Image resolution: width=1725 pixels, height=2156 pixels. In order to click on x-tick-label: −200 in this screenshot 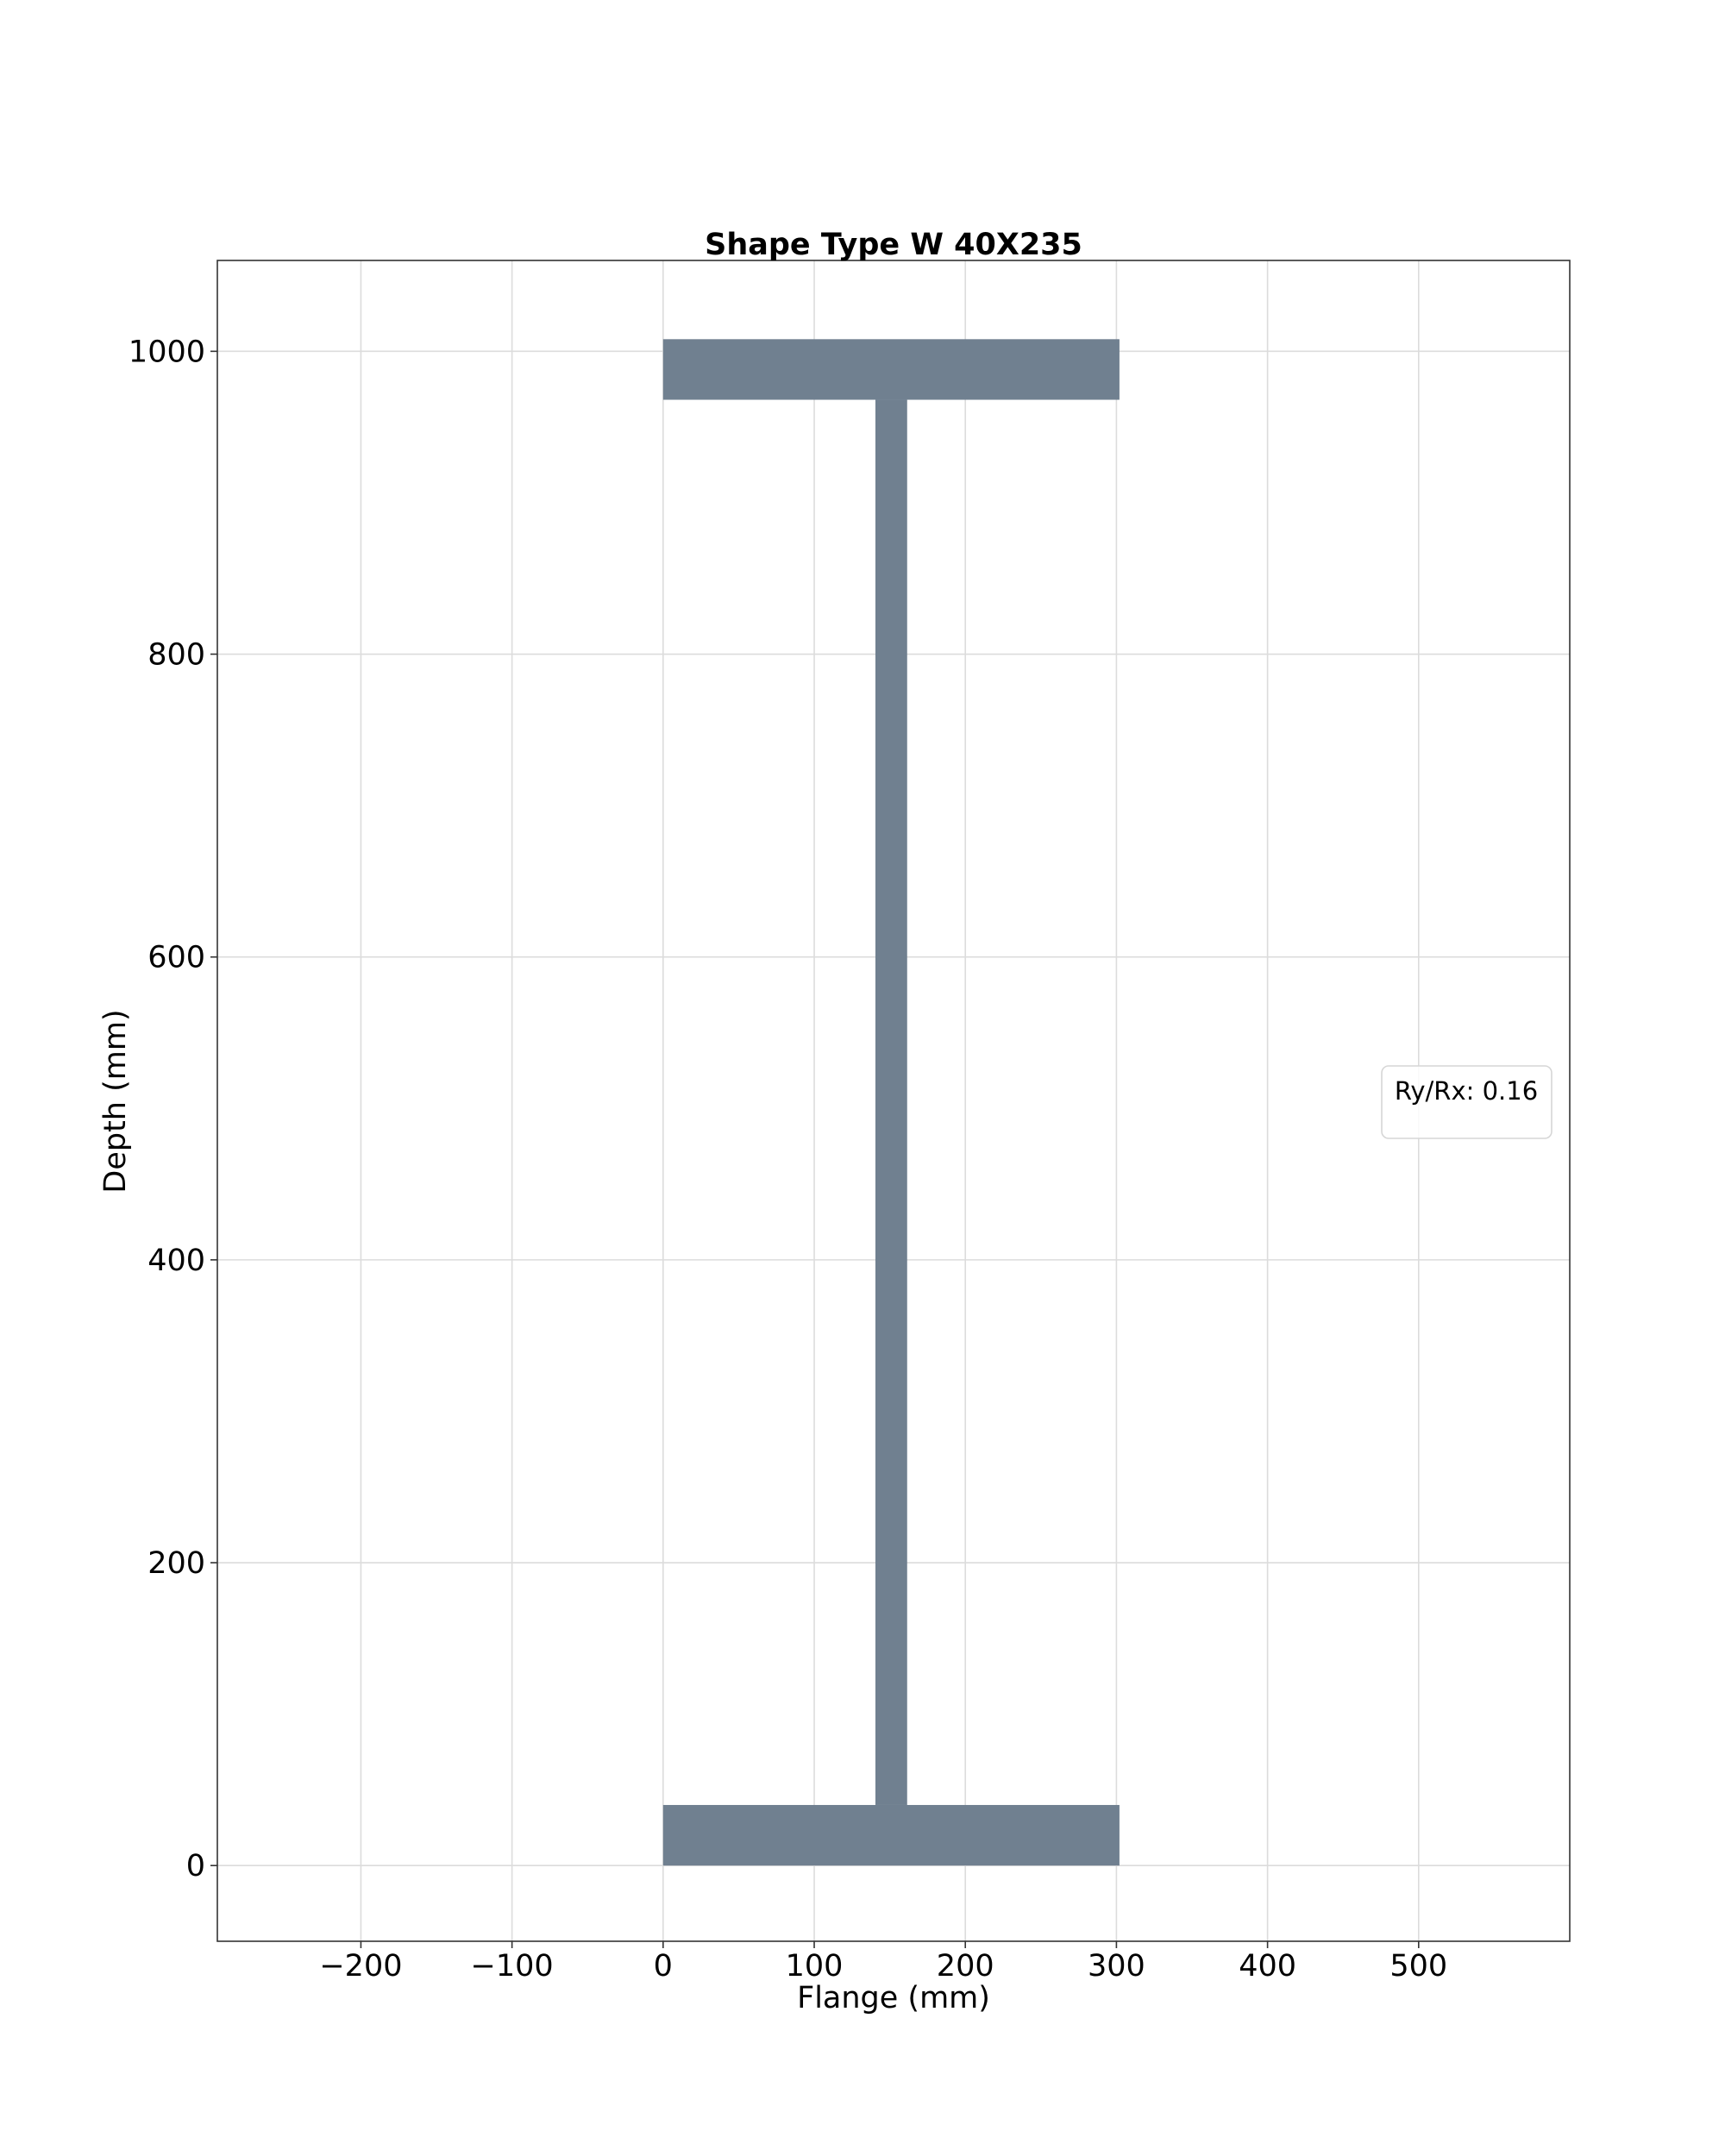, I will do `click(360, 1967)`.